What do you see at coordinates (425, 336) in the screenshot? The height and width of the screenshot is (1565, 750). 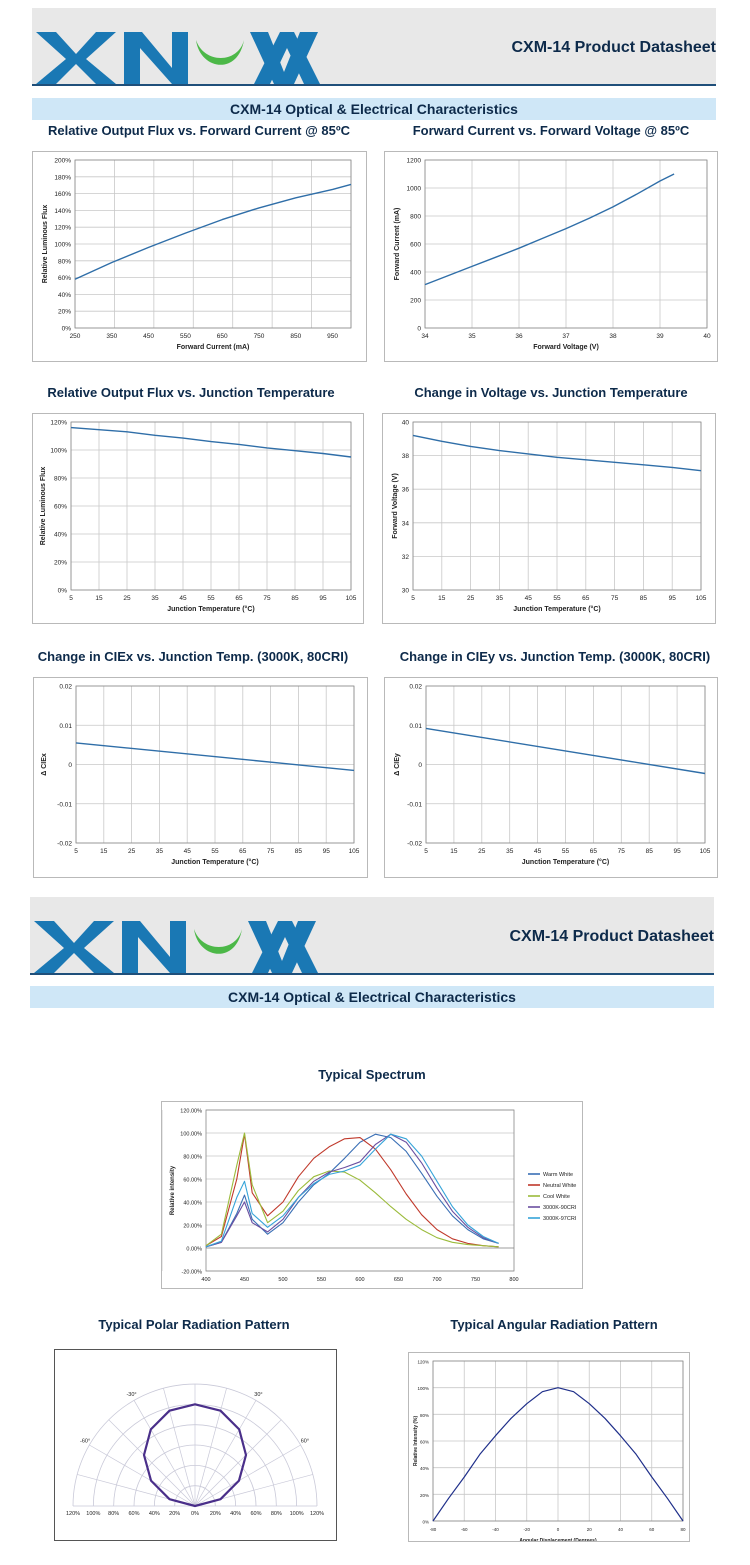 I see `x-tick-label: 34` at bounding box center [425, 336].